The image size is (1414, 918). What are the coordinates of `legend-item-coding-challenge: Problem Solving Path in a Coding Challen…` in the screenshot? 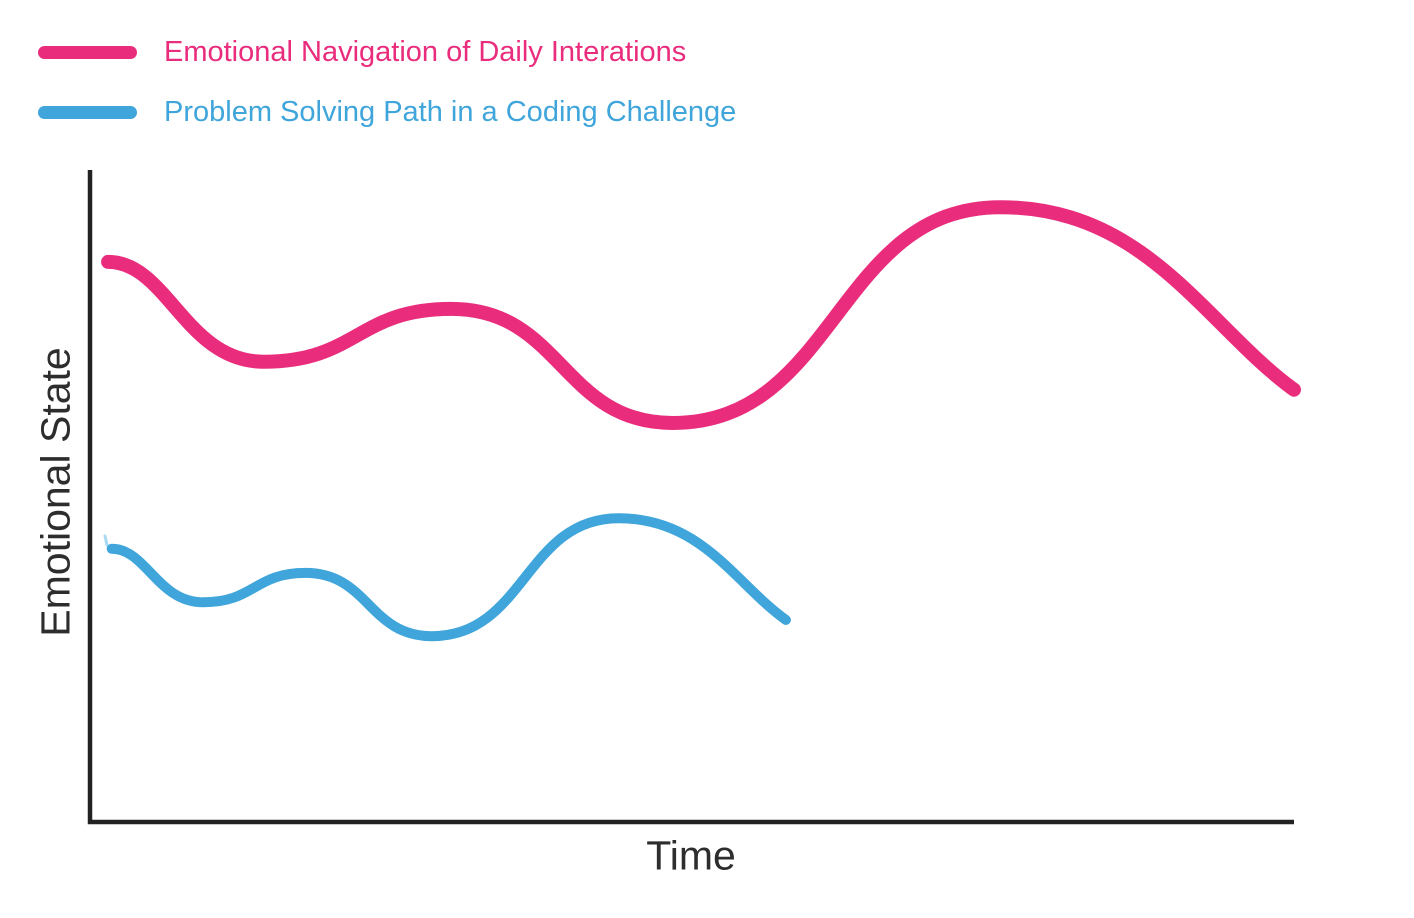 It's located at (387, 112).